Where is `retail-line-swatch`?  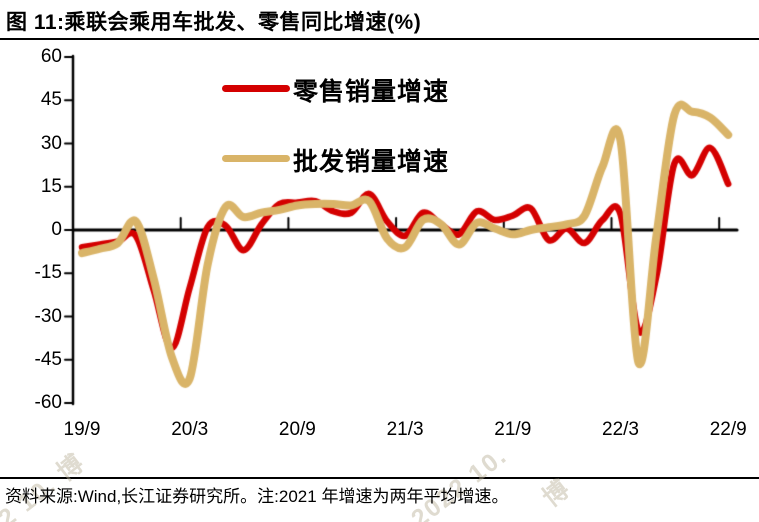 retail-line-swatch is located at coordinates (256, 88).